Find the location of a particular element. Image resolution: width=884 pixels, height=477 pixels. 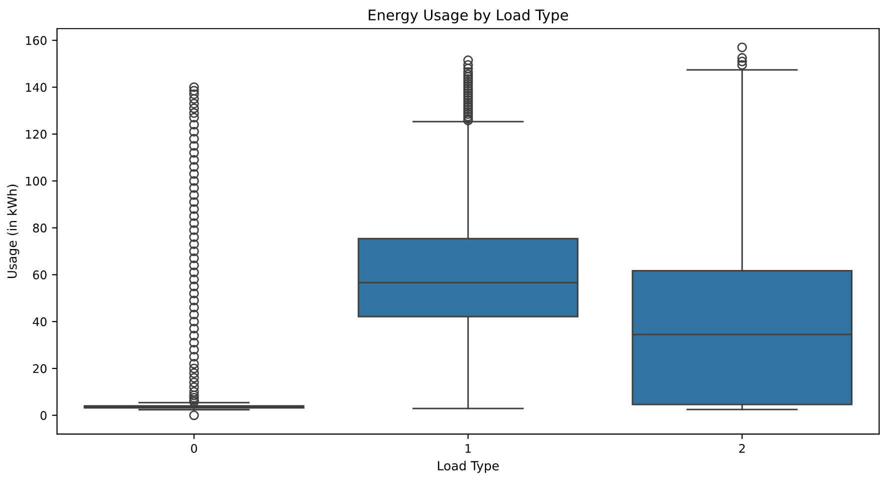

y-tick-label: 40 is located at coordinates (39, 321).